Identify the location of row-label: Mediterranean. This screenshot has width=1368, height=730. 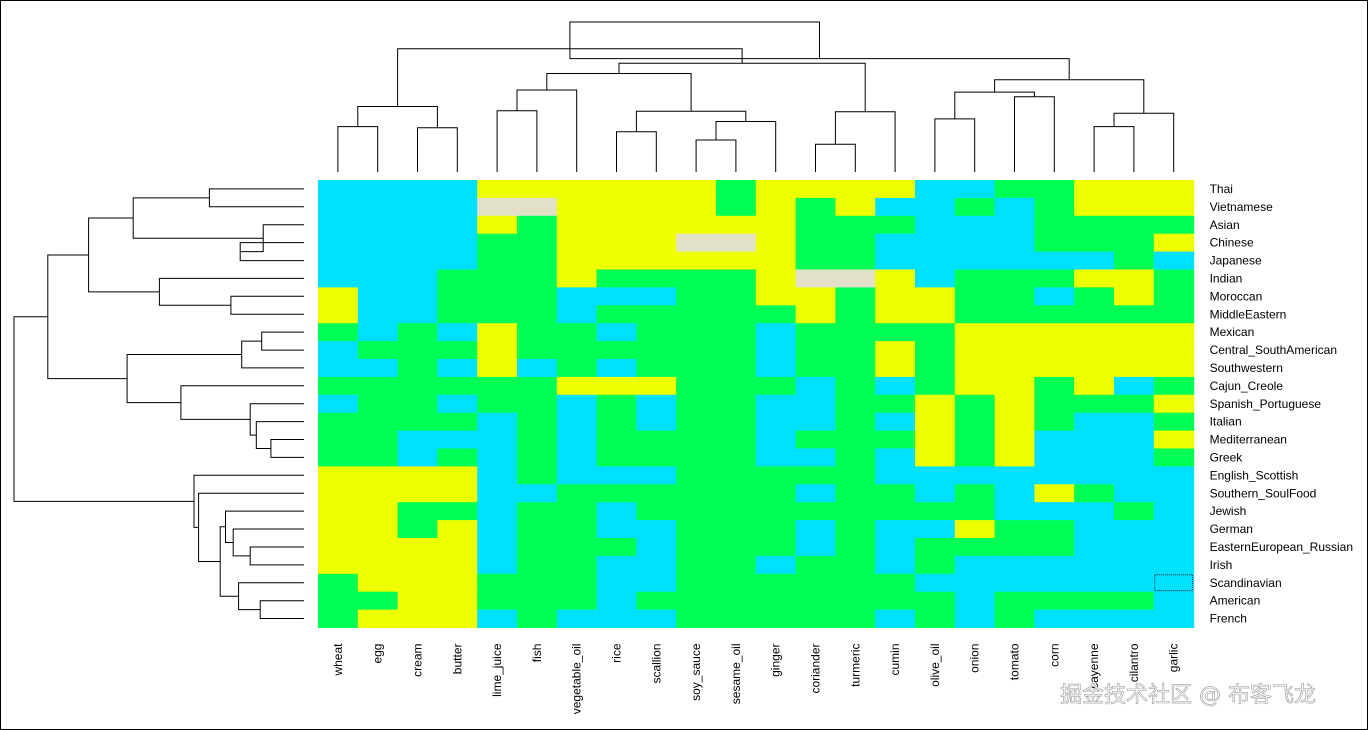
(1248, 440).